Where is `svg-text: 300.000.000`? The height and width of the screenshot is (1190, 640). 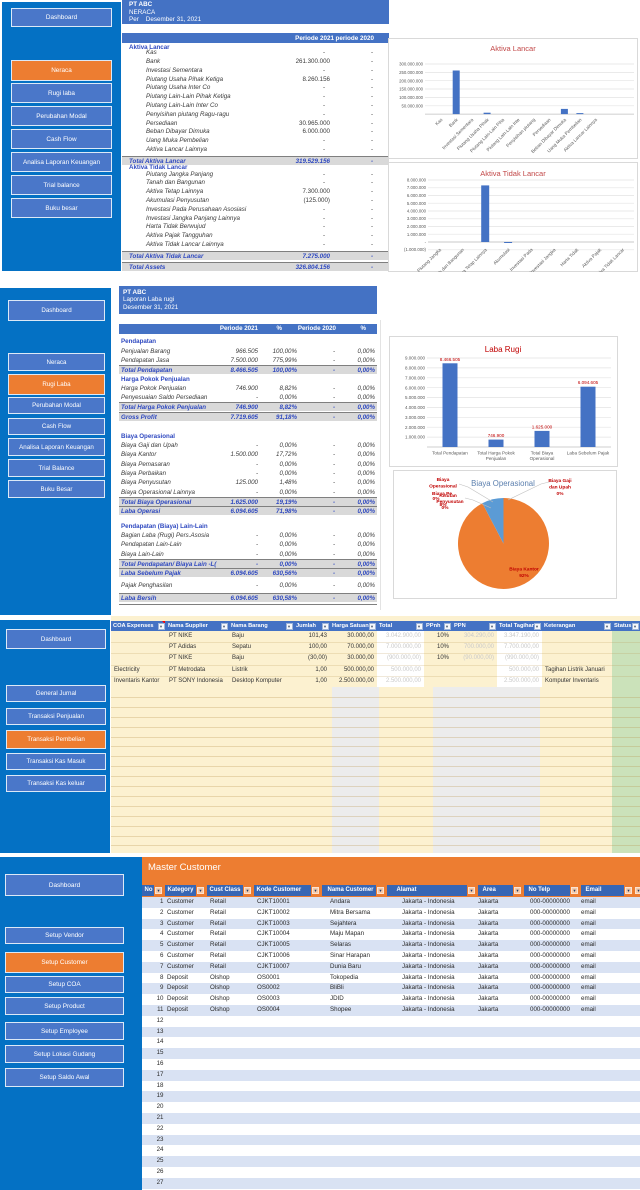 svg-text: 300.000.000 is located at coordinates (411, 64).